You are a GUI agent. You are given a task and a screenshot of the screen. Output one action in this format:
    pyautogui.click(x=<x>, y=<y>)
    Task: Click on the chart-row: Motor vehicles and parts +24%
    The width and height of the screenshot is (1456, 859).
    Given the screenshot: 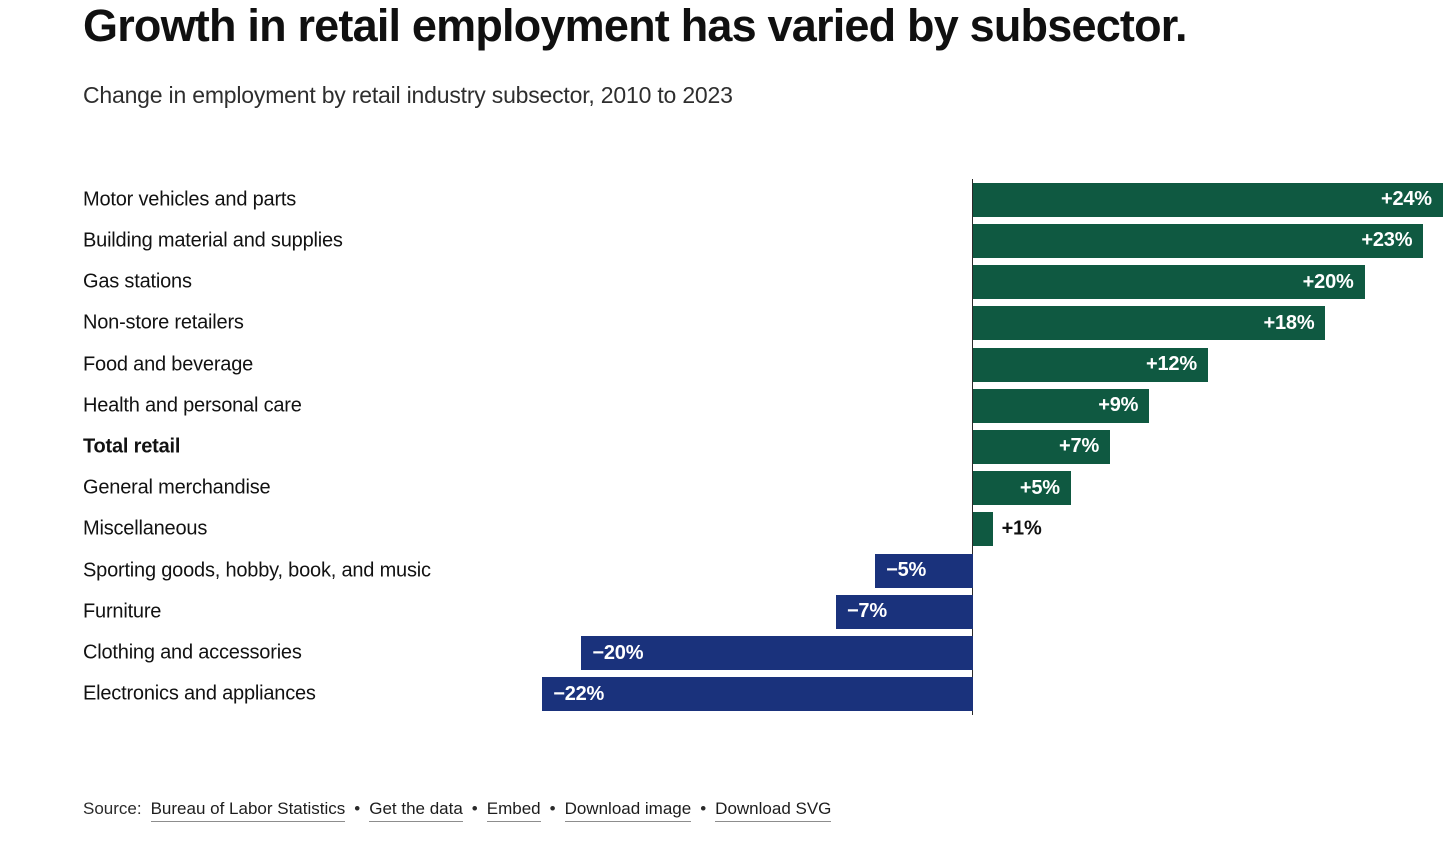 What is the action you would take?
    pyautogui.click(x=728, y=199)
    